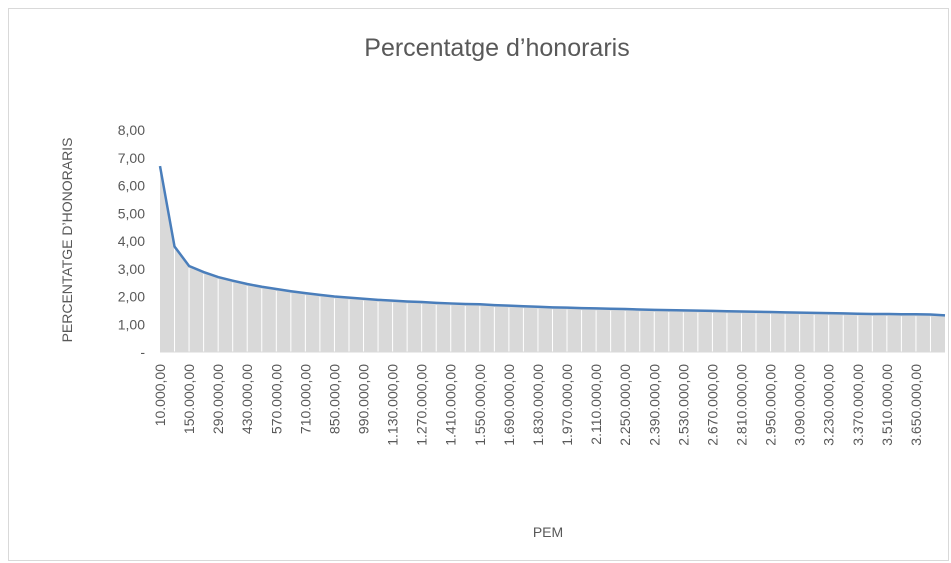 This screenshot has height=563, width=951. What do you see at coordinates (276, 399) in the screenshot?
I see `x-tick-label: 570.000,00` at bounding box center [276, 399].